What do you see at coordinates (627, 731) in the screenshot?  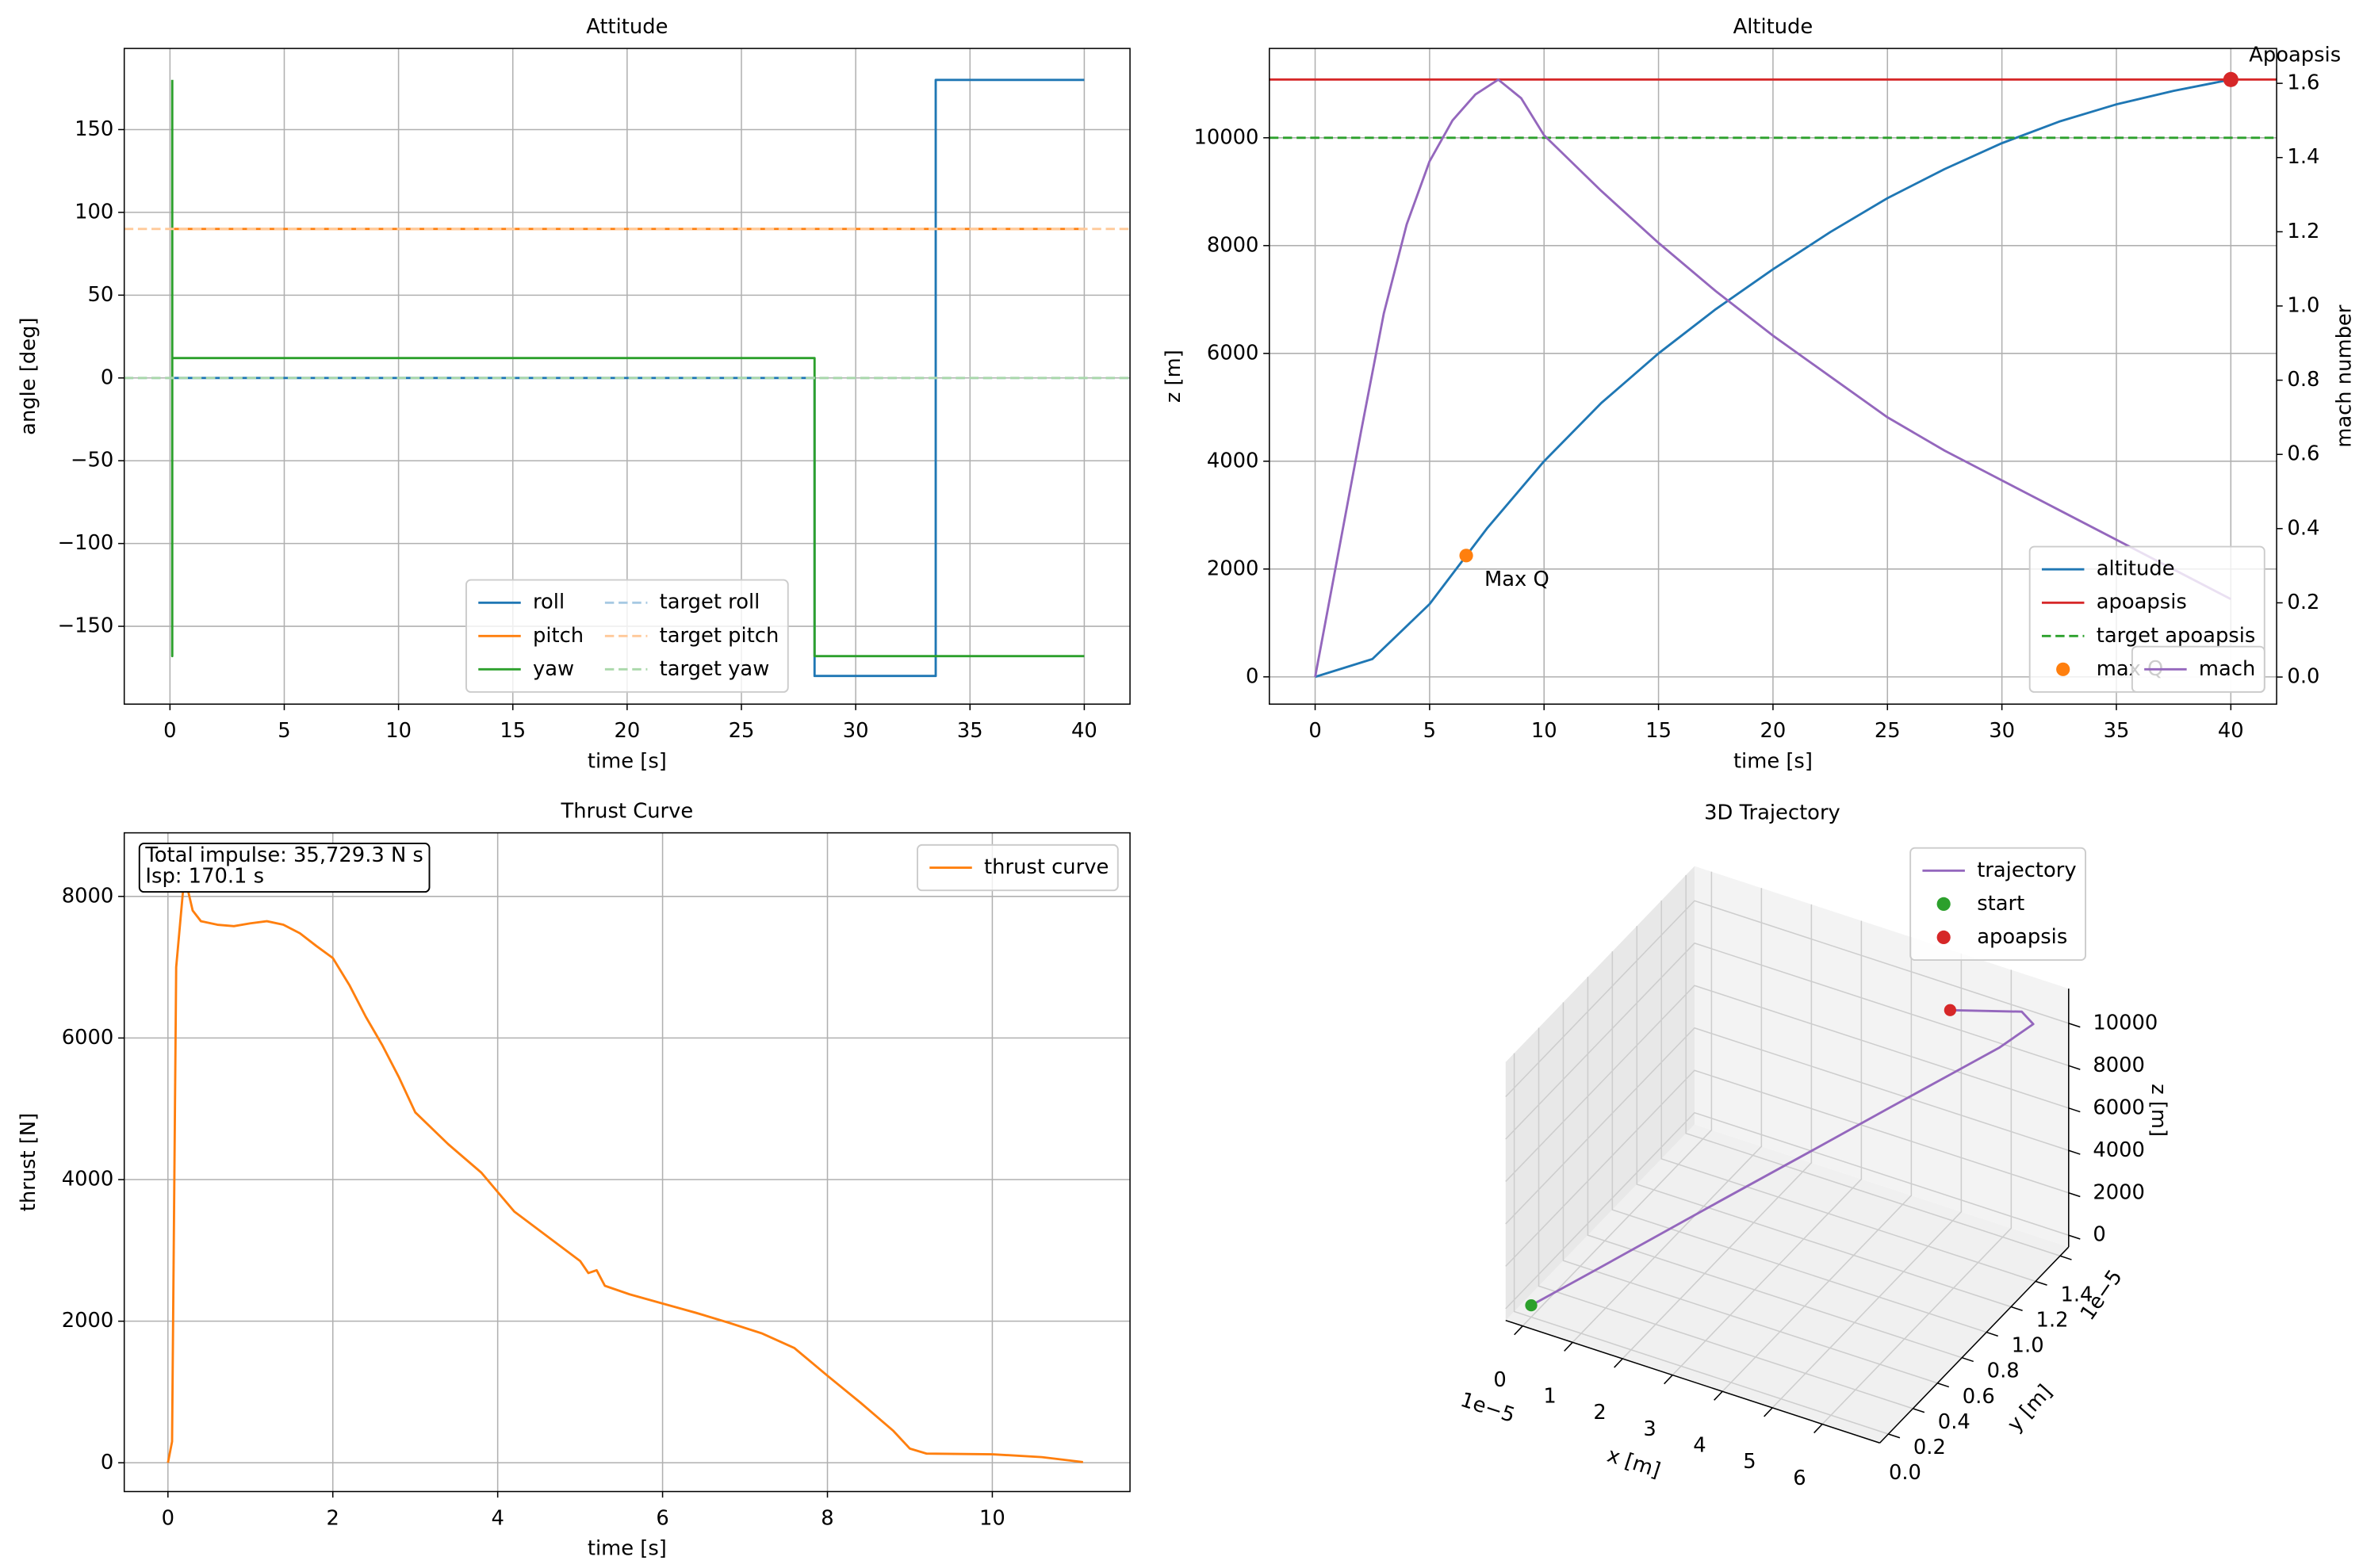 I see `x-tick-label: 20` at bounding box center [627, 731].